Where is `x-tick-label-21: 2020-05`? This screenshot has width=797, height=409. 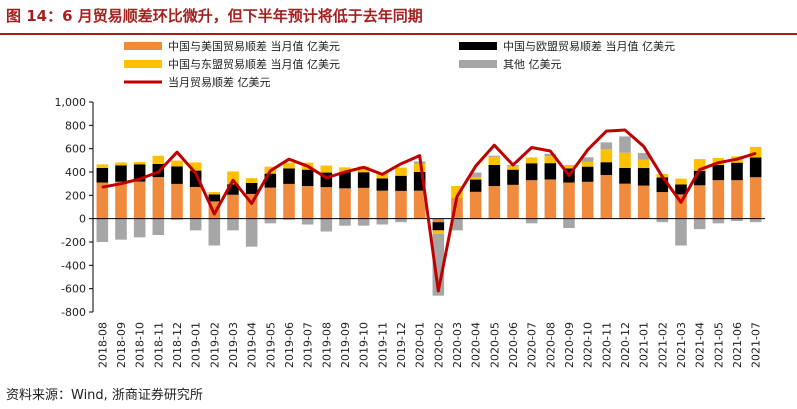
x-tick-label-21: 2020-05 is located at coordinates (494, 345).